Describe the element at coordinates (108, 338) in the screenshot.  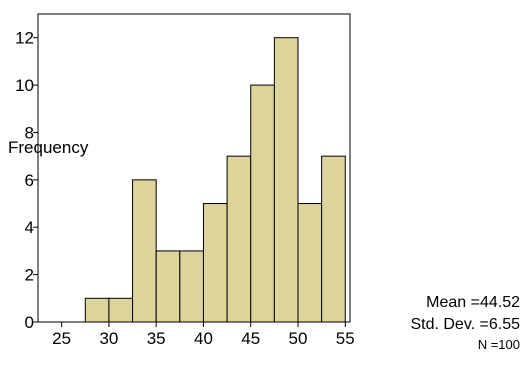
I see `x-tick-label: 30` at that location.